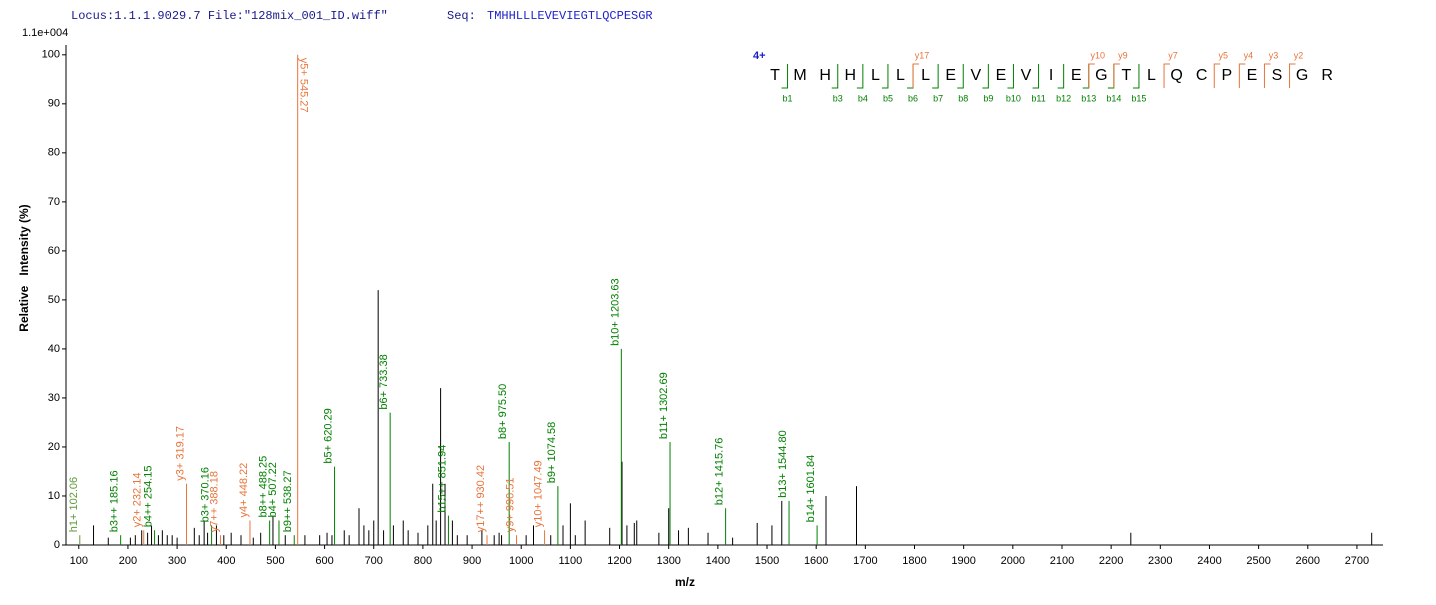  Describe the element at coordinates (54, 251) in the screenshot. I see `y-tick-label: 60` at that location.